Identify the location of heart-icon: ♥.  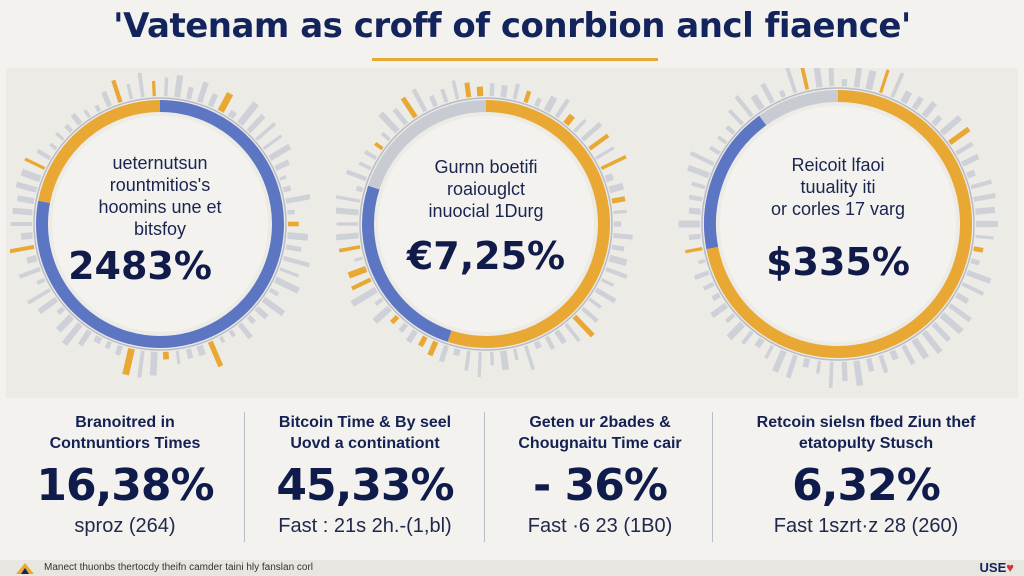
(1010, 567).